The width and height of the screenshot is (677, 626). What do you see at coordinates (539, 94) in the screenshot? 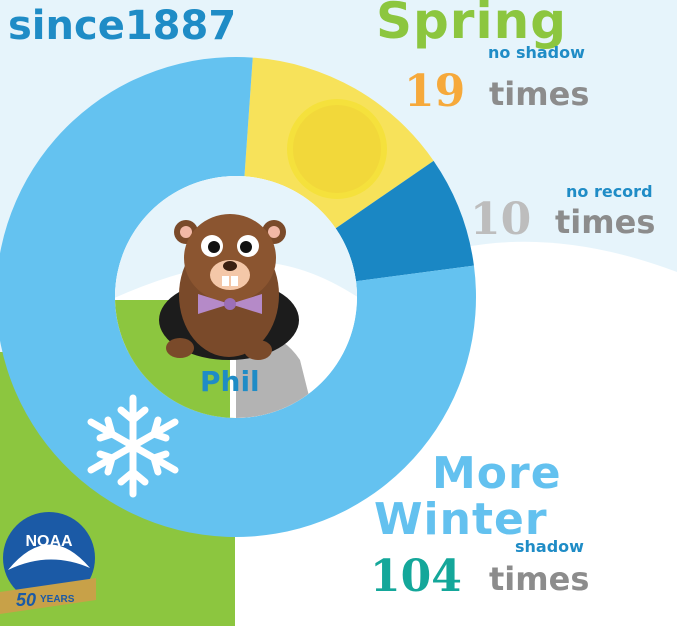
I see `spring-times-label: times` at bounding box center [539, 94].